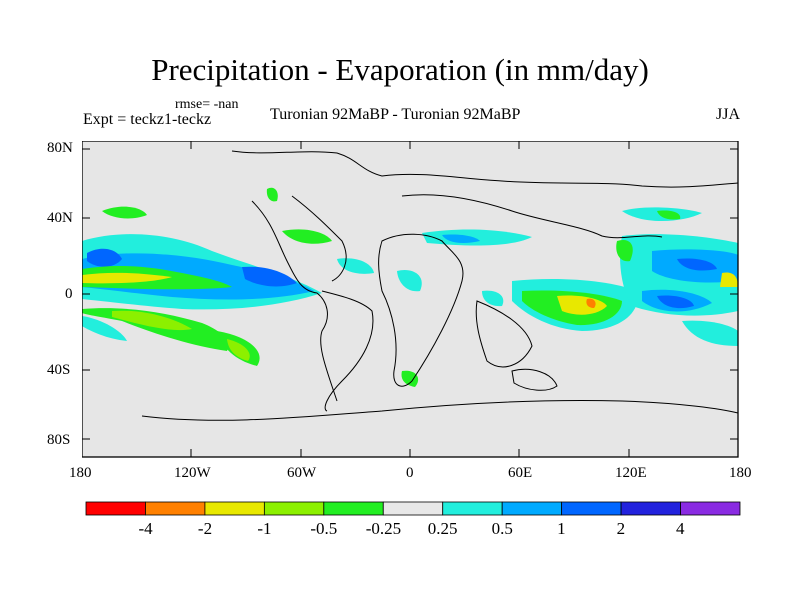 The height and width of the screenshot is (600, 800). What do you see at coordinates (324, 528) in the screenshot?
I see `colorbar-label-3: -0.5` at bounding box center [324, 528].